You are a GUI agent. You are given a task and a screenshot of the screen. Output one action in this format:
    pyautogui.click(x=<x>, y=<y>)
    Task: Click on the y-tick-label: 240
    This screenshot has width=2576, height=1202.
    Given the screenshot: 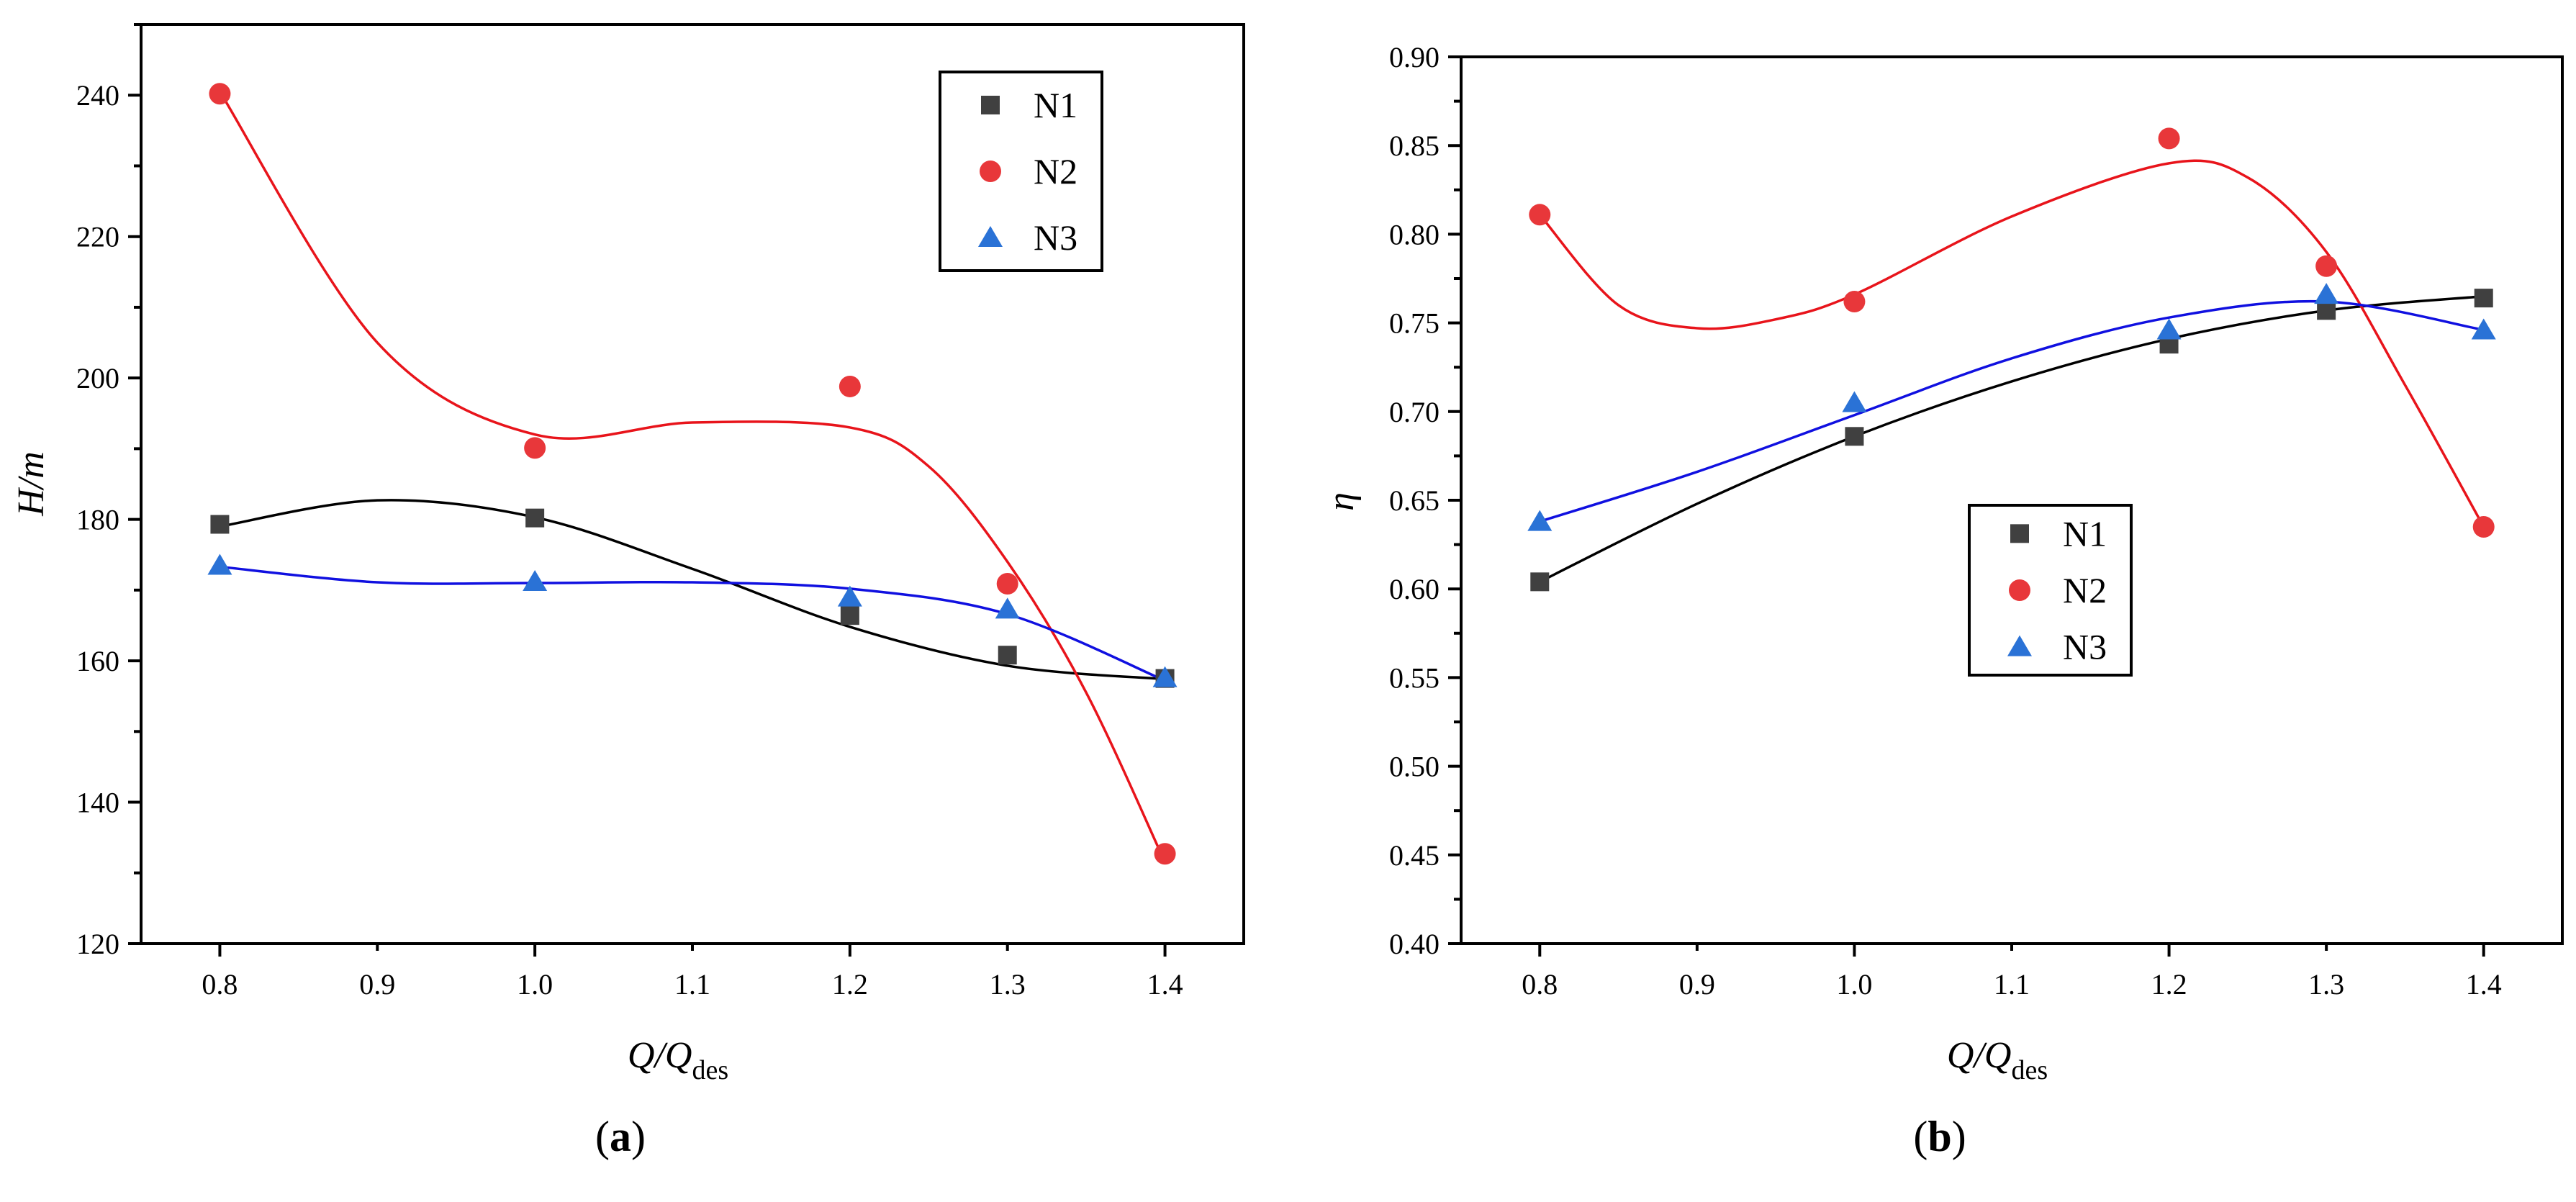 What is the action you would take?
    pyautogui.click(x=98, y=95)
    